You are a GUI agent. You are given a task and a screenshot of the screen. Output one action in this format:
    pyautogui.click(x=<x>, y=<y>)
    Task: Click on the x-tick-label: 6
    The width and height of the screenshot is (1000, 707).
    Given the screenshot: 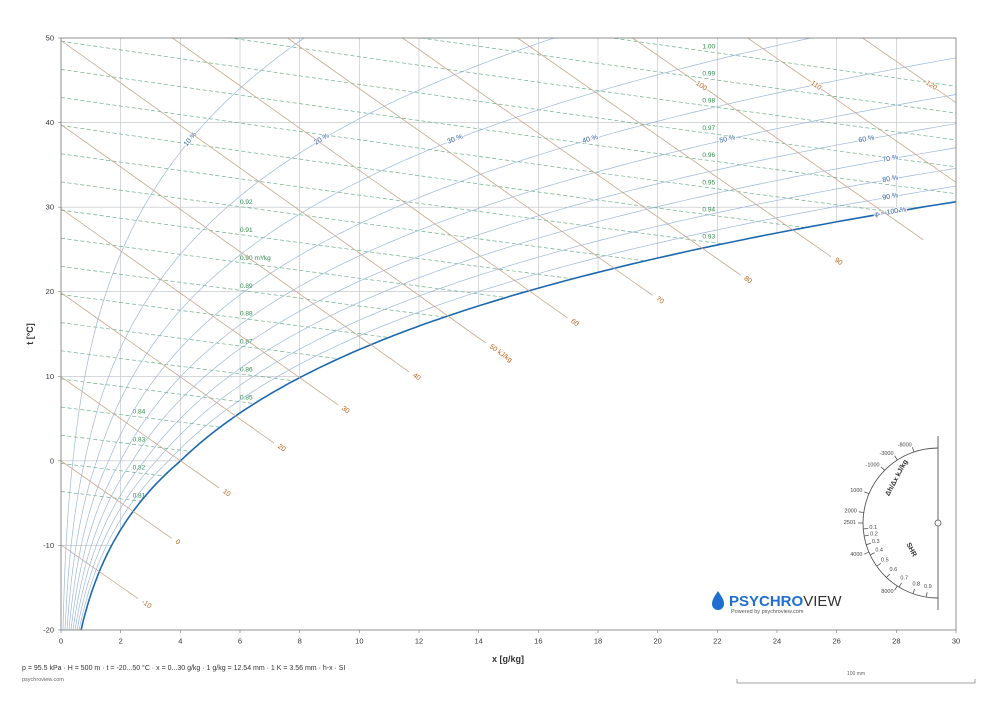 What is the action you would take?
    pyautogui.click(x=240, y=641)
    